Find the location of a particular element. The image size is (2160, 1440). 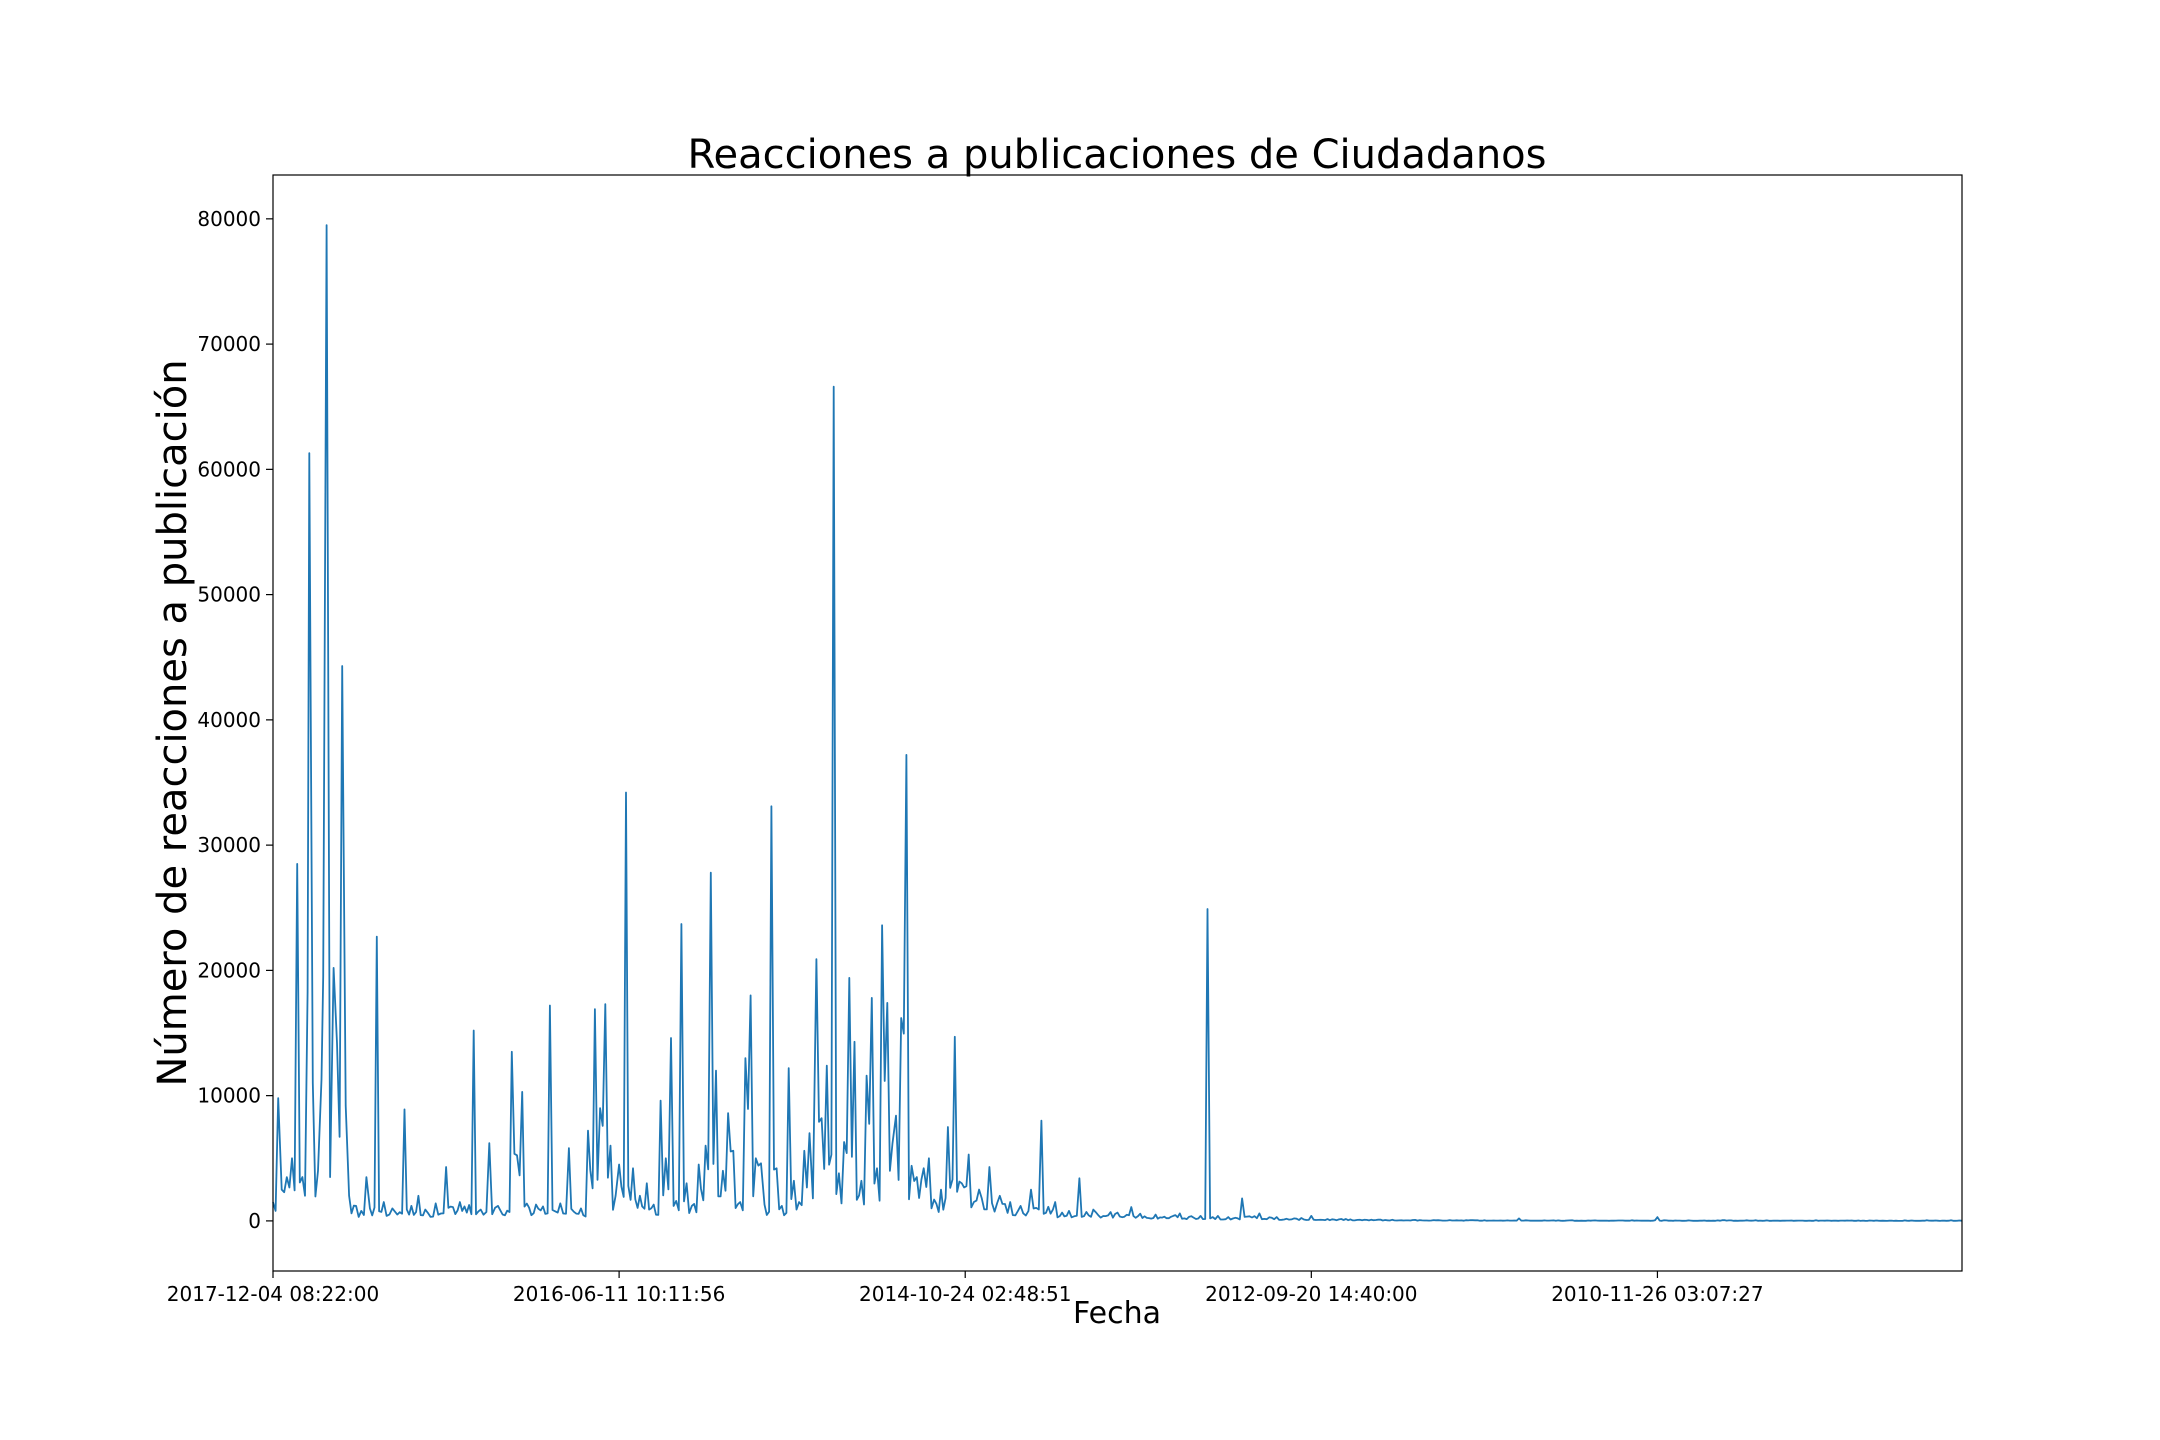

y-tick-label: 40000 is located at coordinates (229, 720).